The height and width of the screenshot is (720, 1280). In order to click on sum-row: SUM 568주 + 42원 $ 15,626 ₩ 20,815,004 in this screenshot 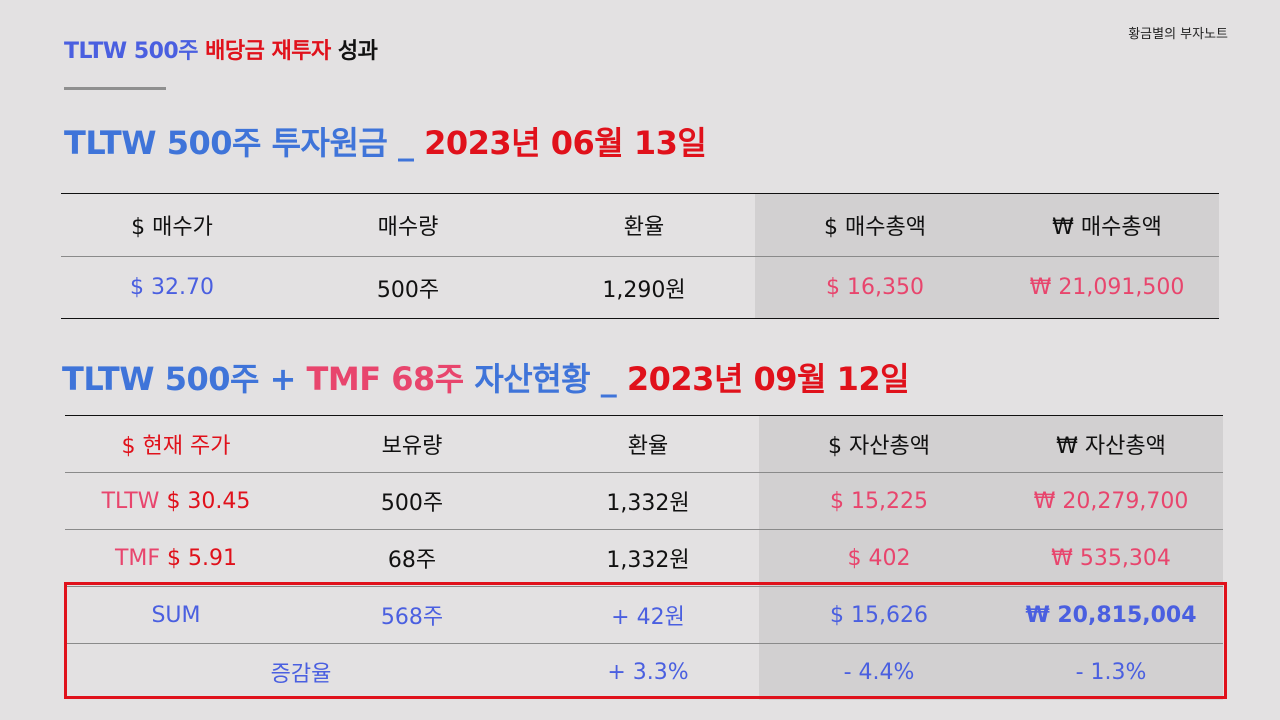, I will do `click(644, 615)`.